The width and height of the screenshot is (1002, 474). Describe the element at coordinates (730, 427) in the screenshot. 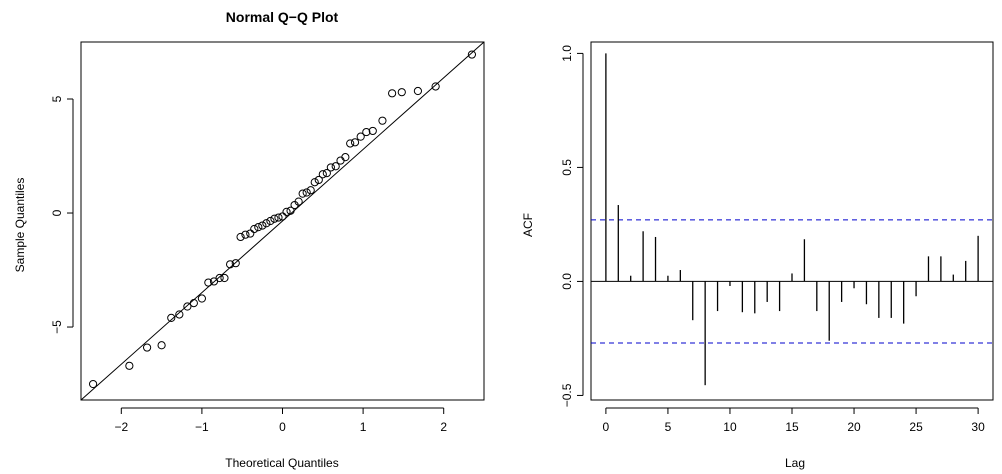

I see `acf-x-tick-label: 10` at that location.